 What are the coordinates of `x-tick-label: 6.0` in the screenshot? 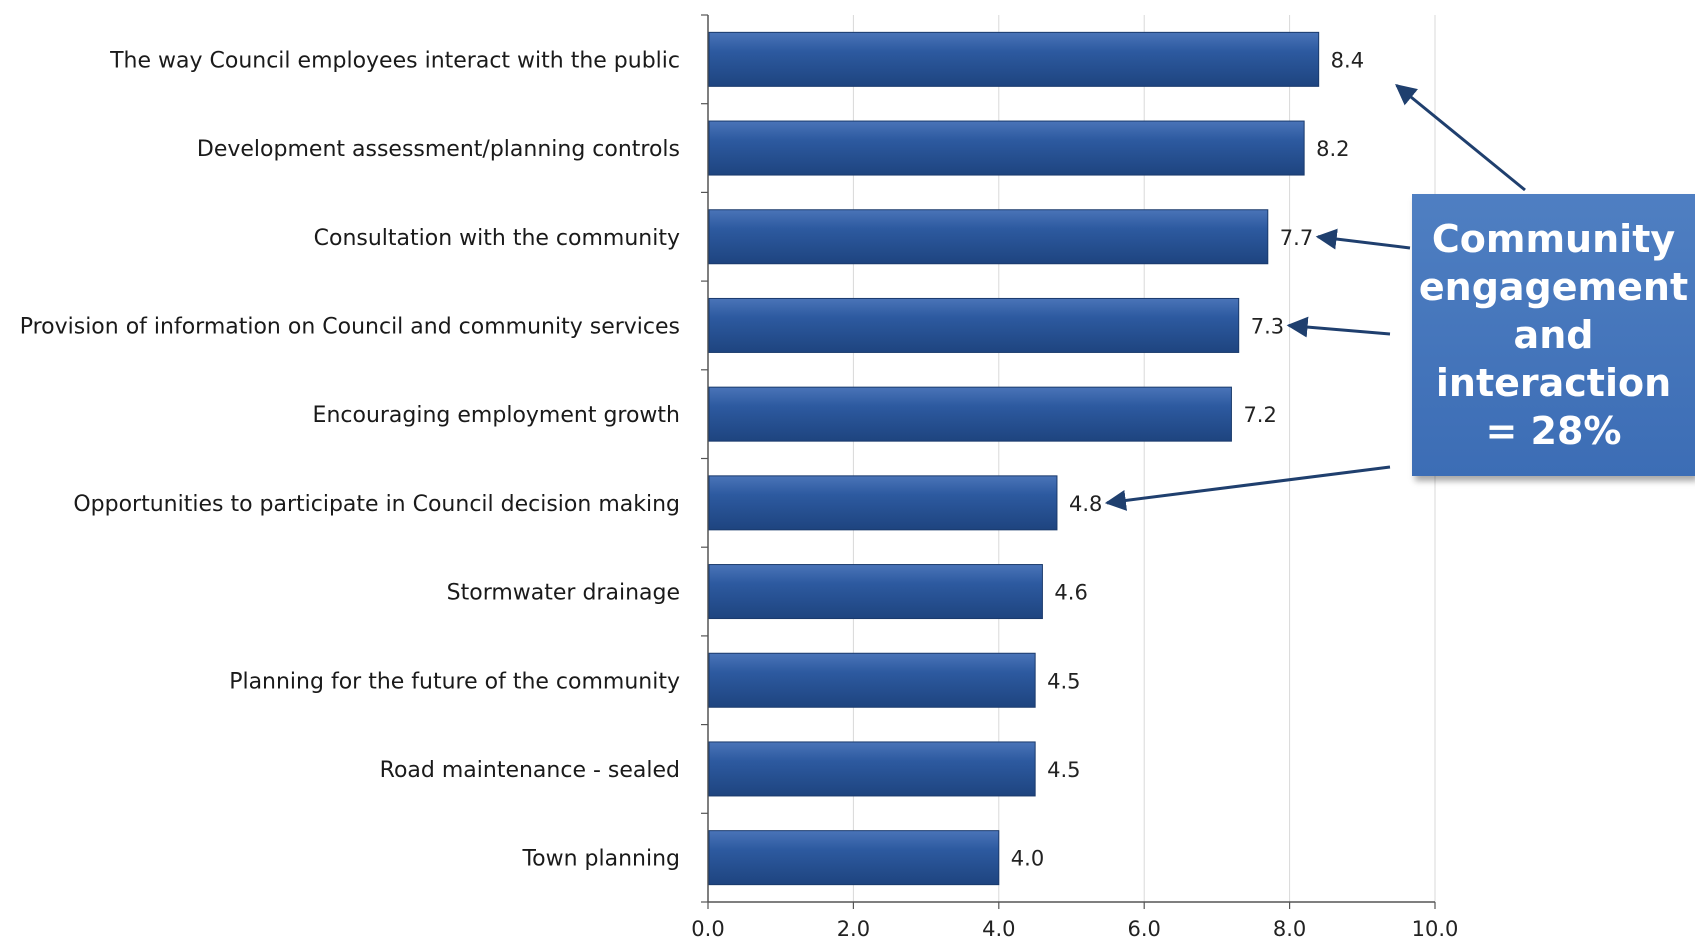 It's located at (1143, 929).